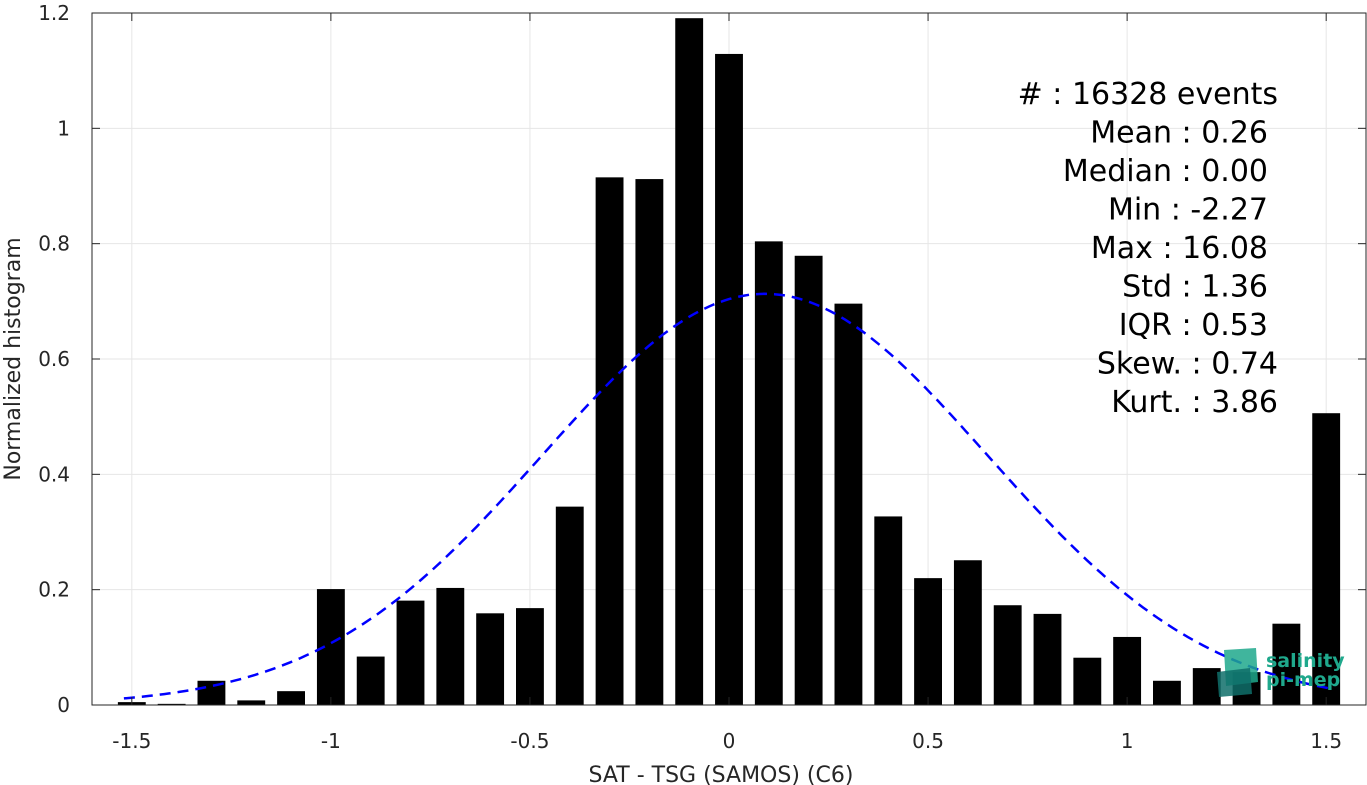 The image size is (1367, 785). Describe the element at coordinates (63, 705) in the screenshot. I see `y-tick-label: 0` at that location.